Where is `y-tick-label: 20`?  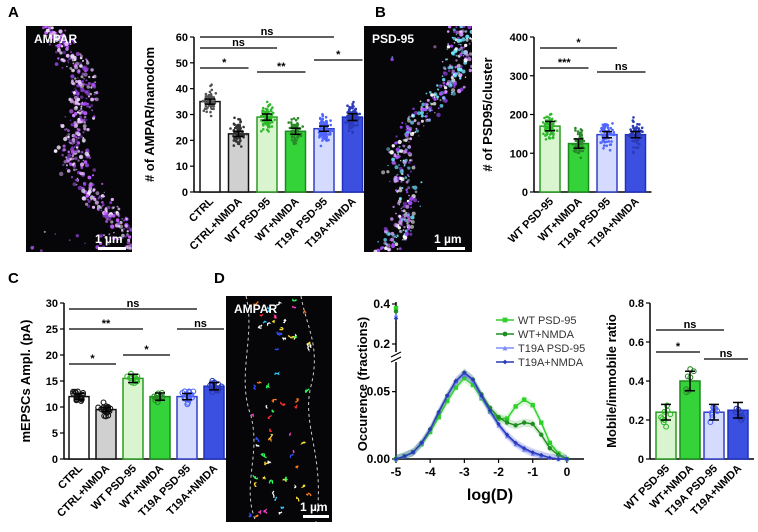 y-tick-label: 20 is located at coordinates (182, 141).